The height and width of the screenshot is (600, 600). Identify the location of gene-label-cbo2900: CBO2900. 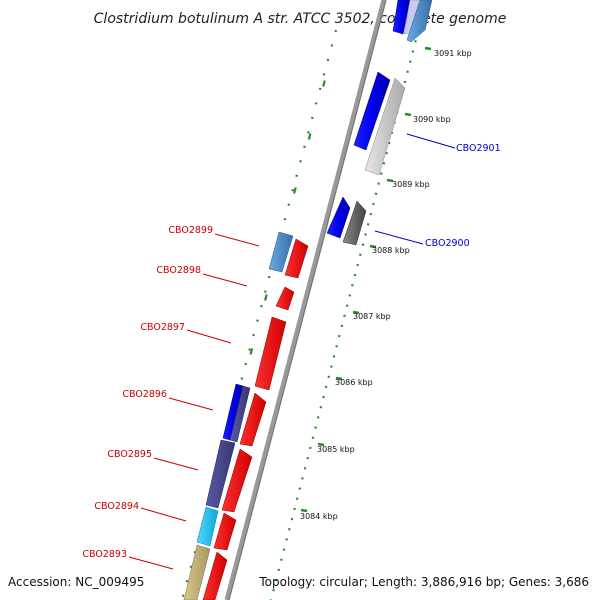
(447, 243).